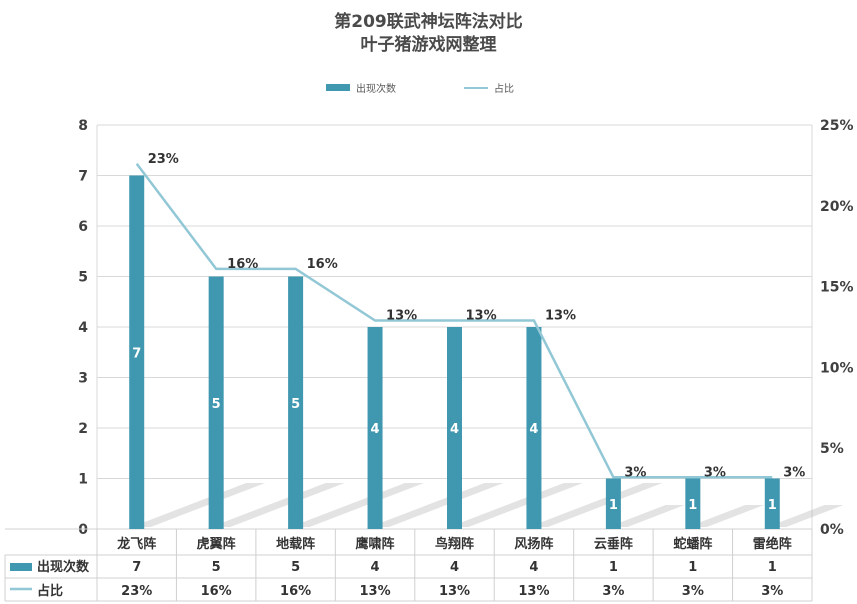 This screenshot has width=857, height=604. I want to click on legend-bar-label: 出现次数, so click(376, 89).